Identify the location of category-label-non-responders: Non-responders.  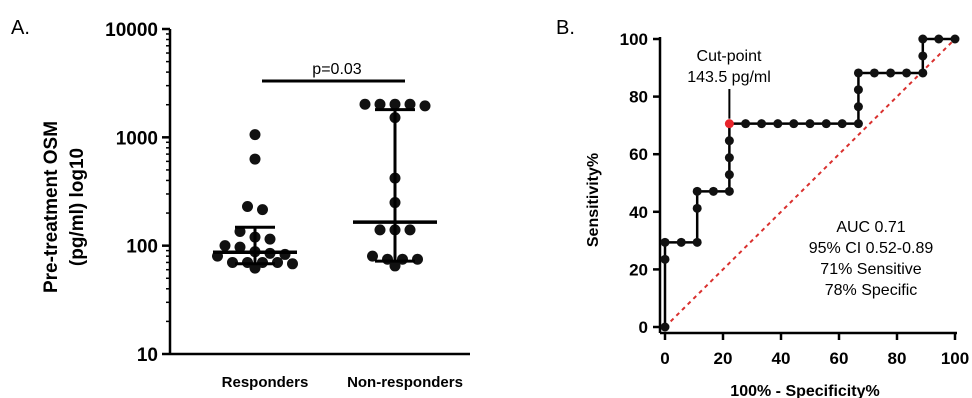
(405, 382).